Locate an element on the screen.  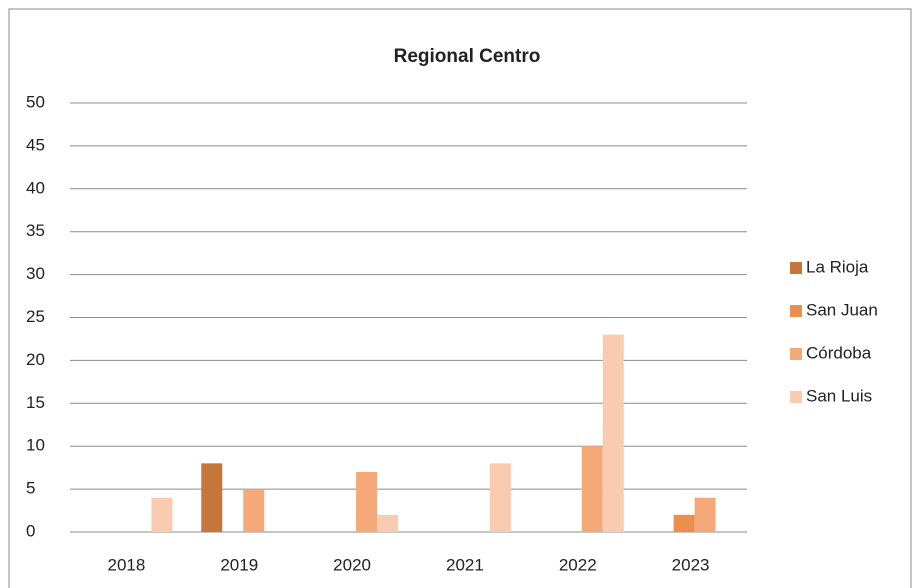
x-tick-label: 2021 is located at coordinates (465, 564).